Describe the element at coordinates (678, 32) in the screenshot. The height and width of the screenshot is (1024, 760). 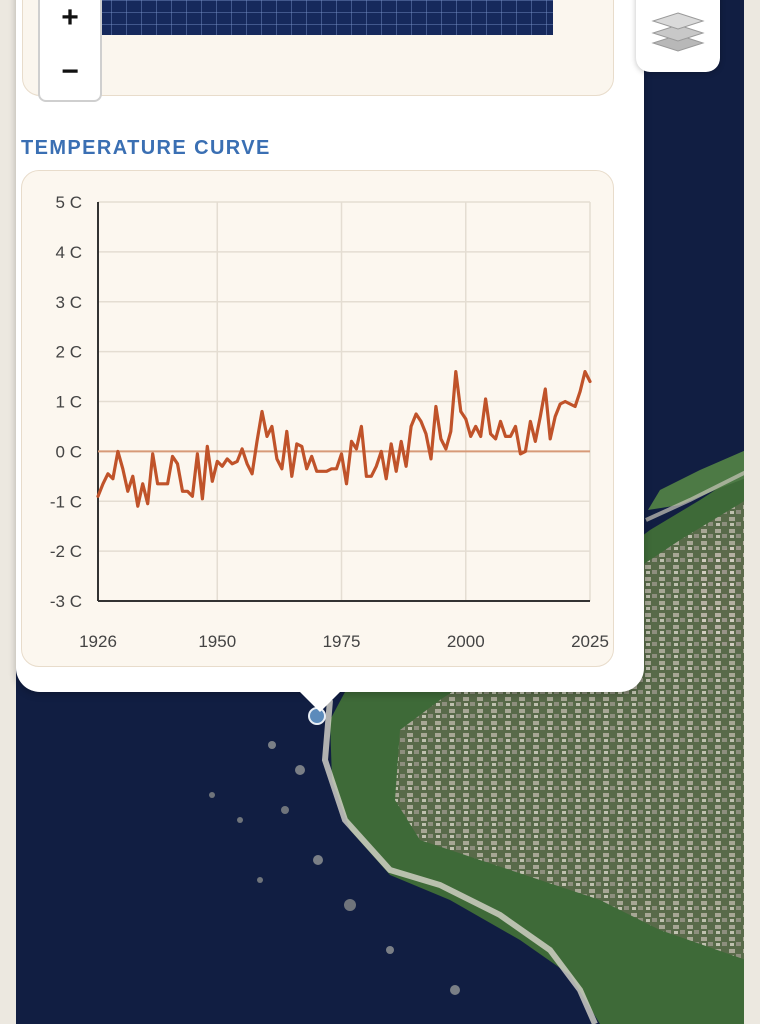
I see `layers-icon` at that location.